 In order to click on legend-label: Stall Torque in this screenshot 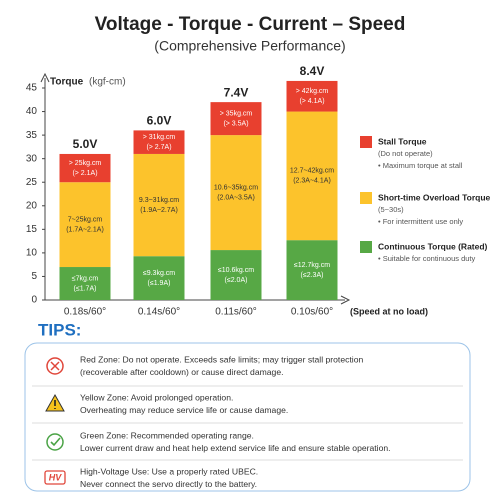, I will do `click(402, 141)`.